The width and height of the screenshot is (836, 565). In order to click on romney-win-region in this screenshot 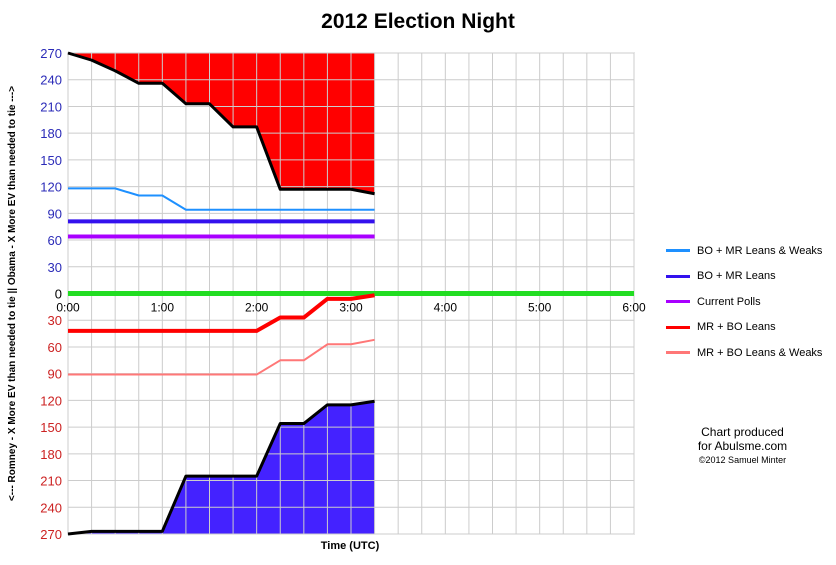, I will do `click(221, 467)`.